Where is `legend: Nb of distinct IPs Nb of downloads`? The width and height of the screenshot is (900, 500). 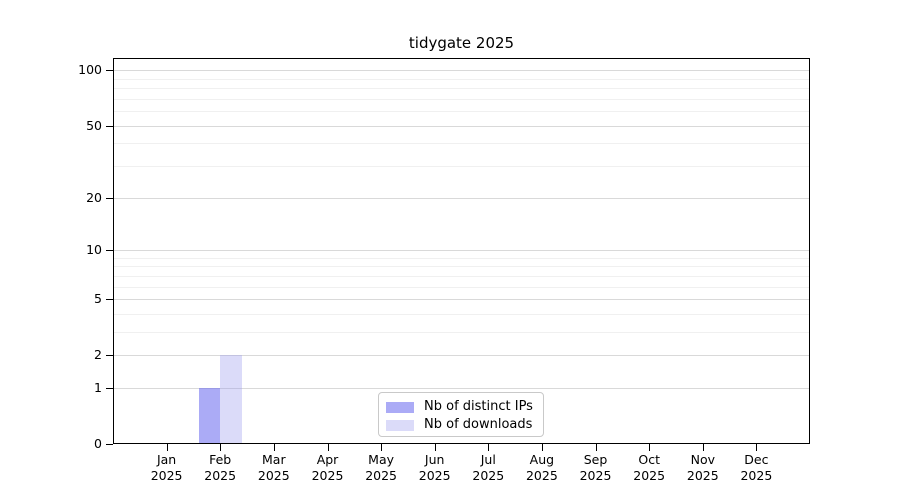
legend: Nb of distinct IPs Nb of downloads is located at coordinates (461, 414).